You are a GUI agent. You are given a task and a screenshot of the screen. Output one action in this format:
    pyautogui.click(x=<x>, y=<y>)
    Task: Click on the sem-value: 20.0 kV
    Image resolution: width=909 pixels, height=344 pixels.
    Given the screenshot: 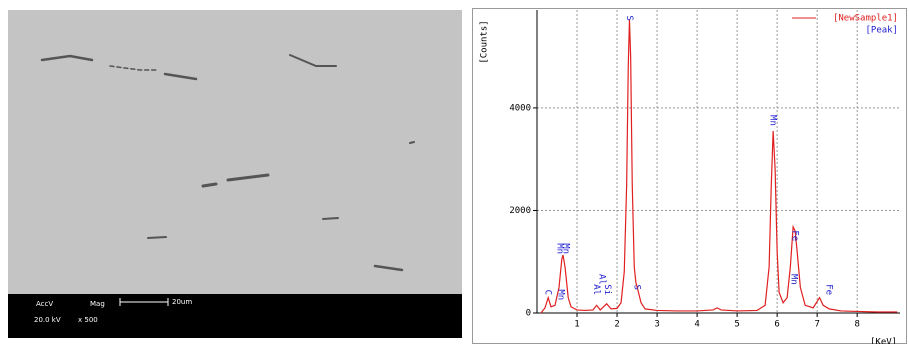 What is the action you would take?
    pyautogui.click(x=47, y=320)
    